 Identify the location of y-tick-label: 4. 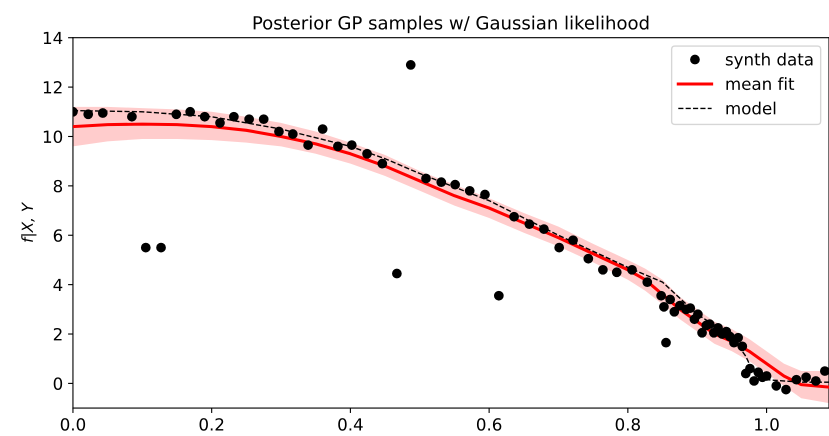
(57, 284).